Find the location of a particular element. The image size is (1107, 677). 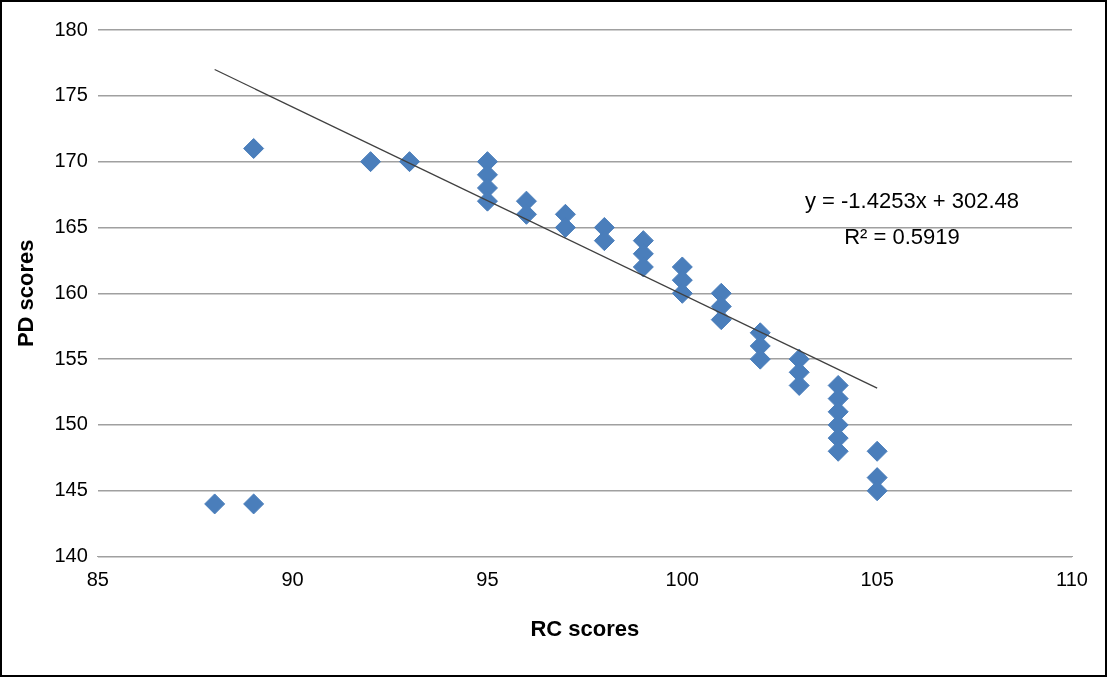

x-axis-title: RC scores is located at coordinates (585, 628).